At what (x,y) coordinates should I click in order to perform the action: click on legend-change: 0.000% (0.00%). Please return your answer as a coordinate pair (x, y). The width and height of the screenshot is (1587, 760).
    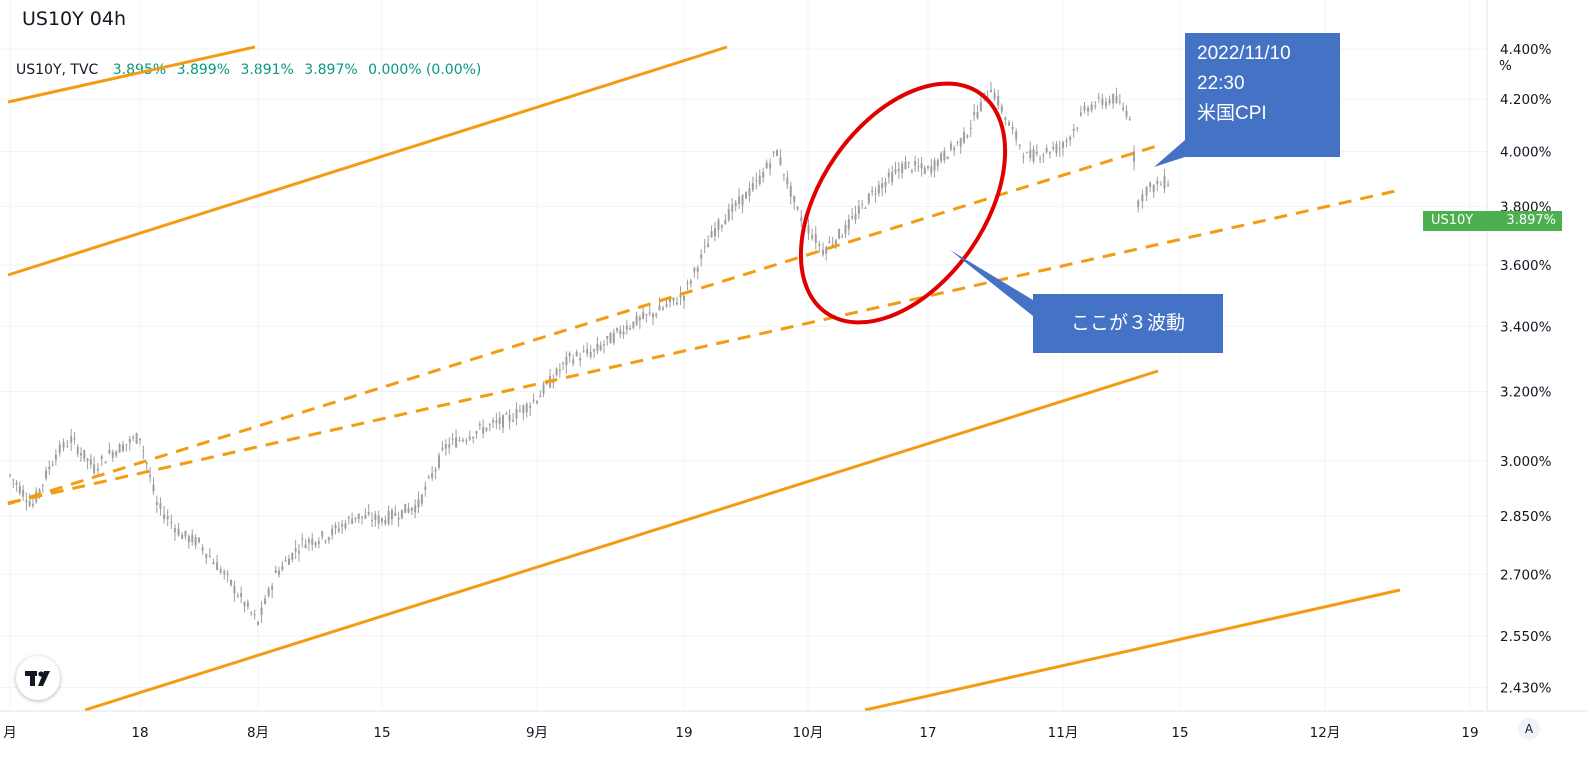
    Looking at the image, I should click on (425, 70).